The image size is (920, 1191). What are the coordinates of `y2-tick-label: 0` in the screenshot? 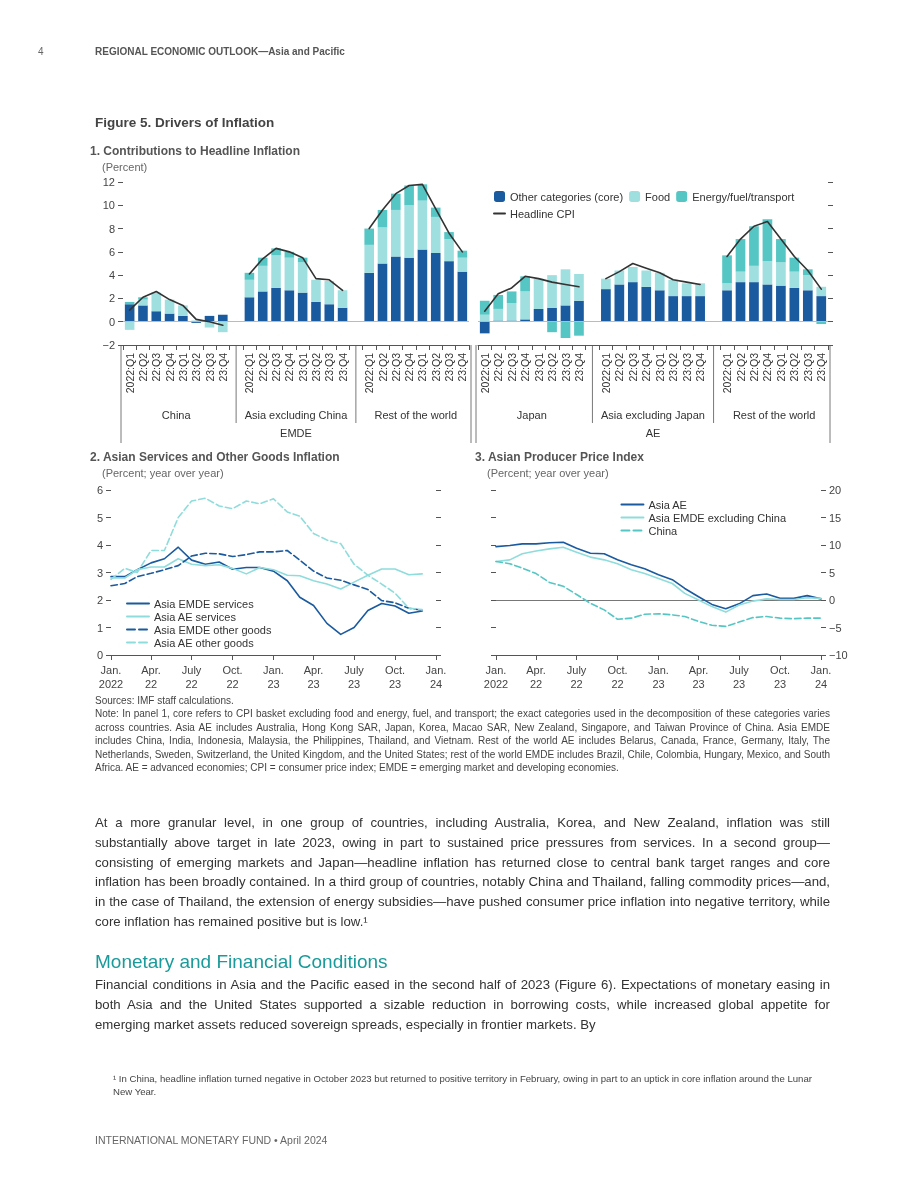 It's located at (832, 600).